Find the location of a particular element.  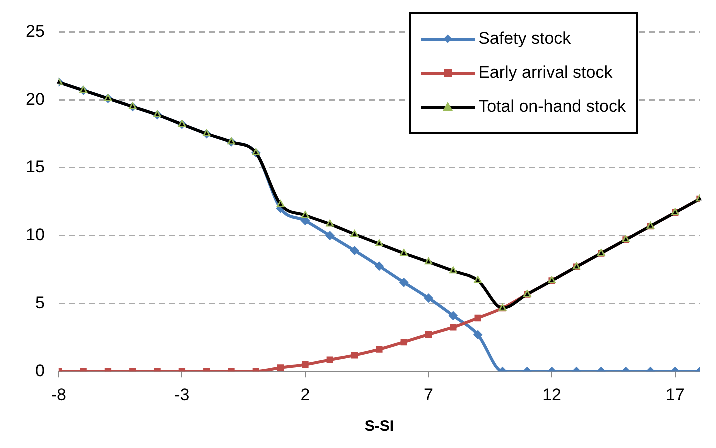

legend-label: Safety stock is located at coordinates (525, 39).